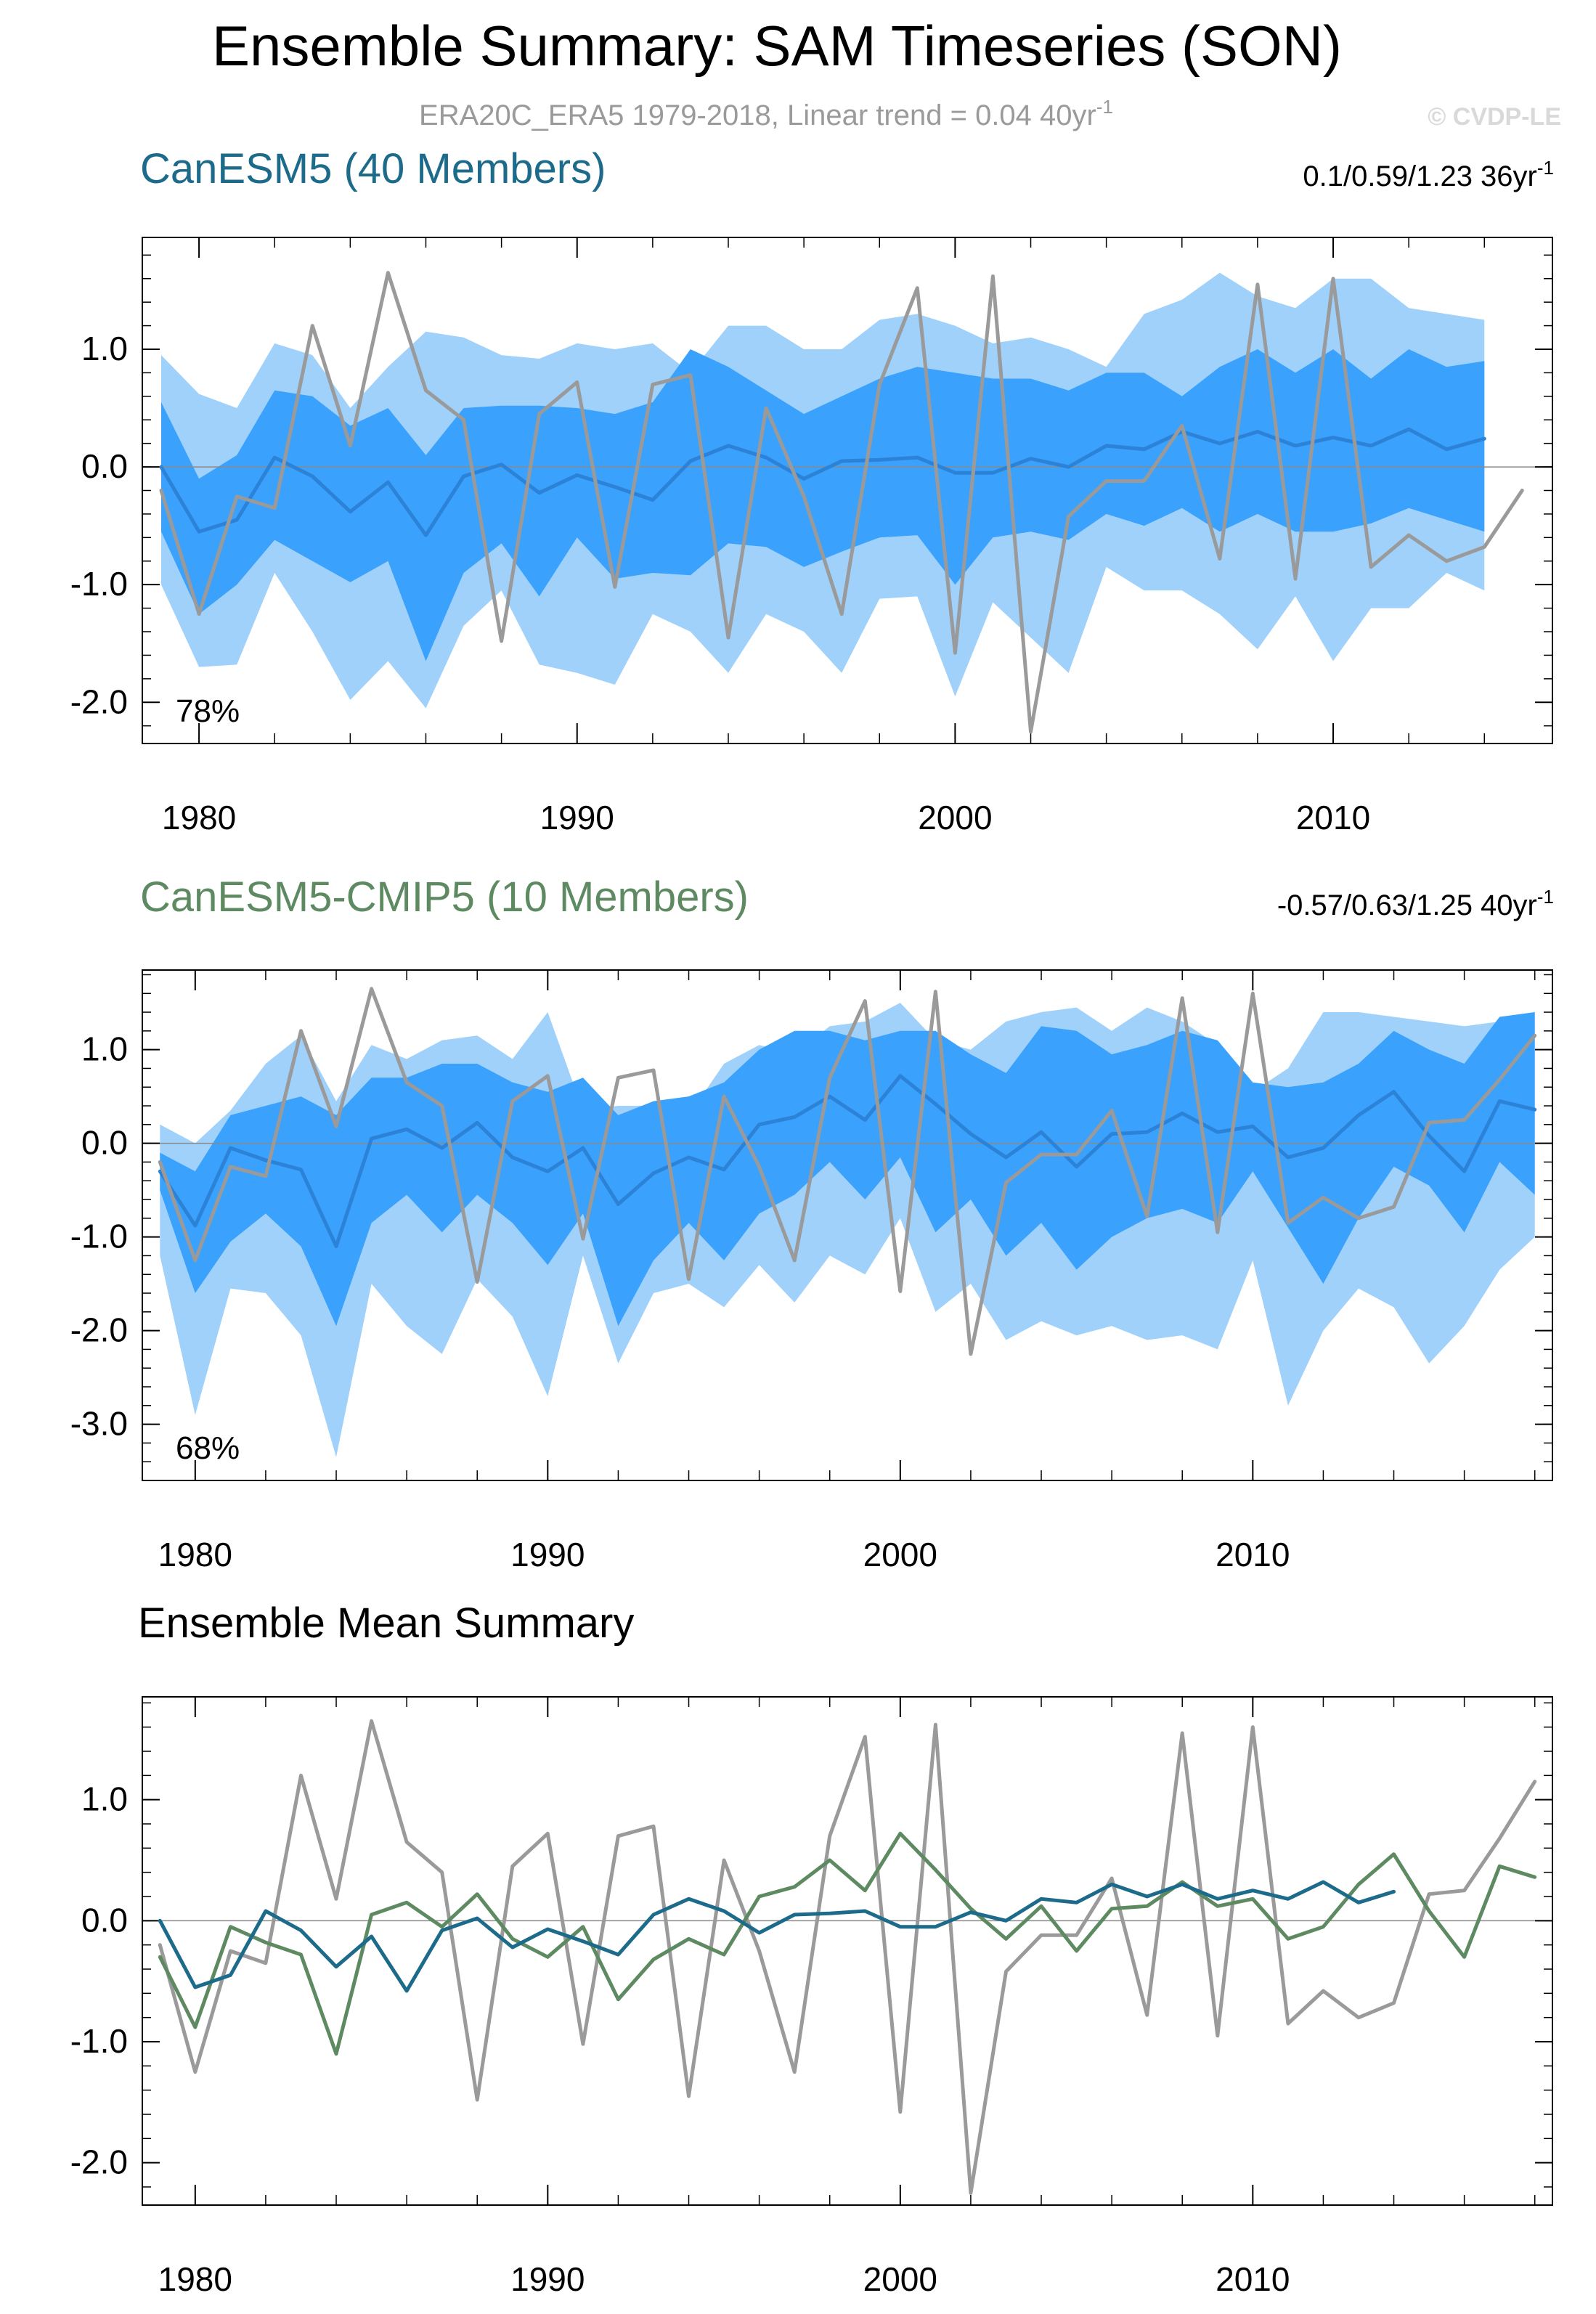 The height and width of the screenshot is (2314, 1596). I want to click on watermark: © CVDP-LE, so click(1494, 117).